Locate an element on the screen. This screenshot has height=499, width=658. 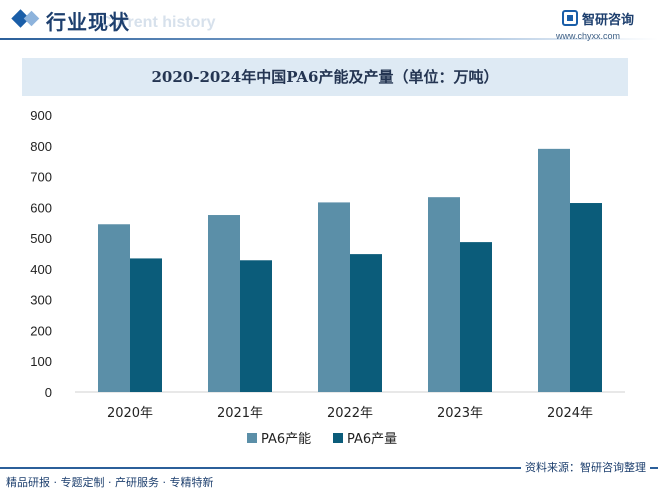
y-tick-label: 300 is located at coordinates (41, 300).